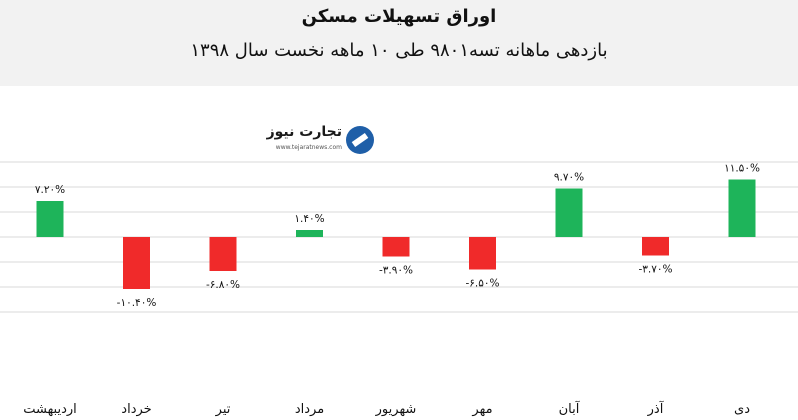  What do you see at coordinates (742, 409) in the screenshot?
I see `category-label: دی` at bounding box center [742, 409].